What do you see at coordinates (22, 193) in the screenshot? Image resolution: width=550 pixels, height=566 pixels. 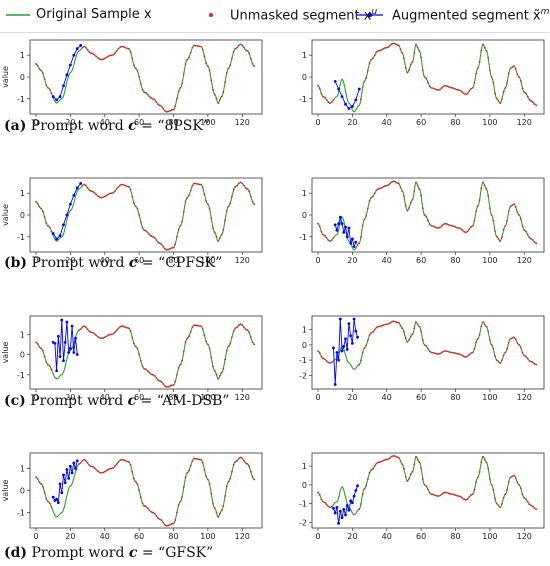 I see `y-tick-label: 1` at bounding box center [22, 193].